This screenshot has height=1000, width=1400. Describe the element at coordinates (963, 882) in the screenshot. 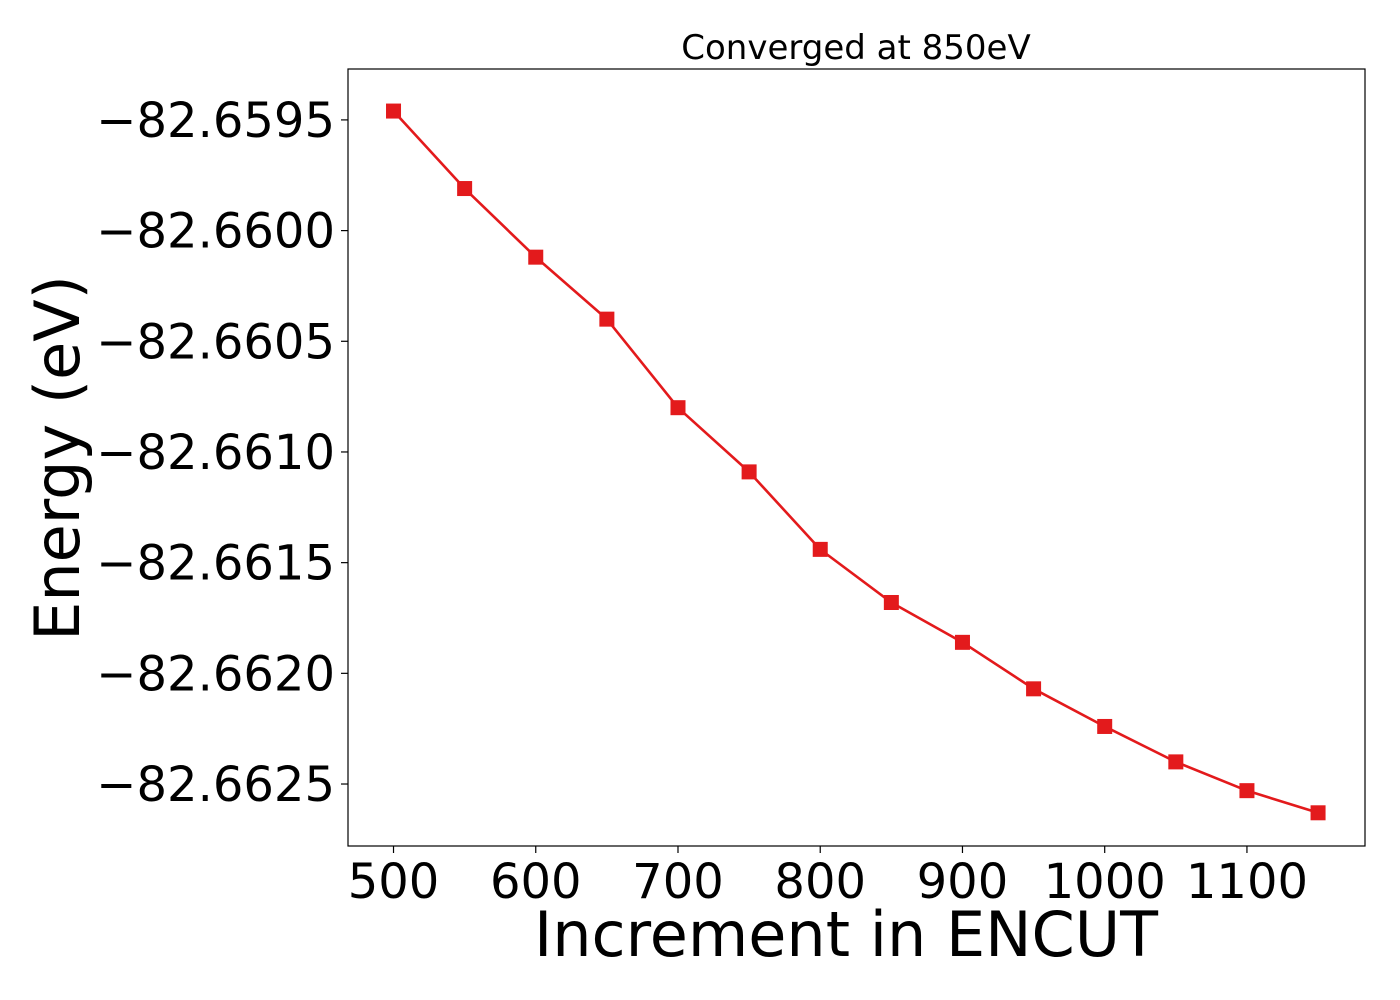

I see `x-tick-label: 900` at that location.